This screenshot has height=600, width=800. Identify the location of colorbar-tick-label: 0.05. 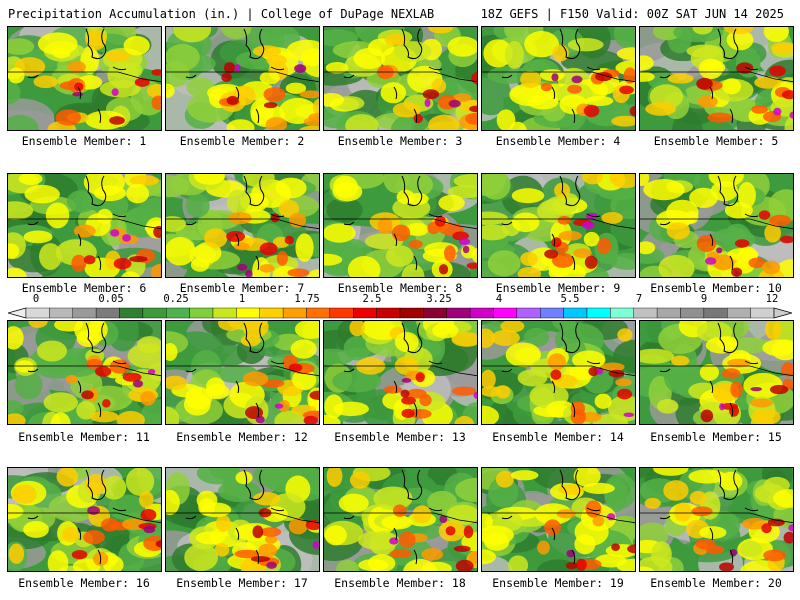
(111, 299).